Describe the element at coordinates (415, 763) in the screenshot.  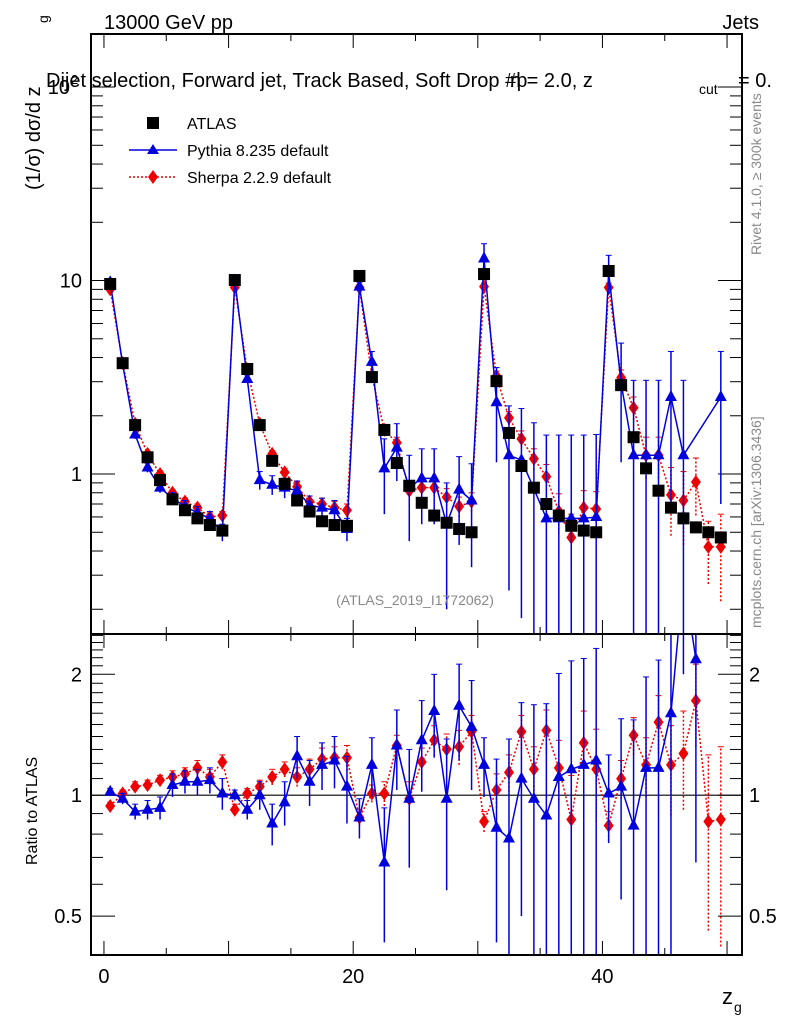
I see `sherpa-ratio-line` at that location.